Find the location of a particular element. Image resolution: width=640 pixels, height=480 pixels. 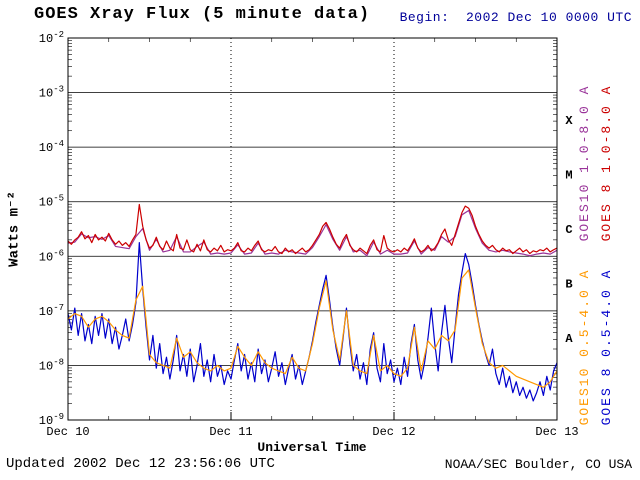

y-tick-label: 10⁻⁷ is located at coordinates (51, 311).